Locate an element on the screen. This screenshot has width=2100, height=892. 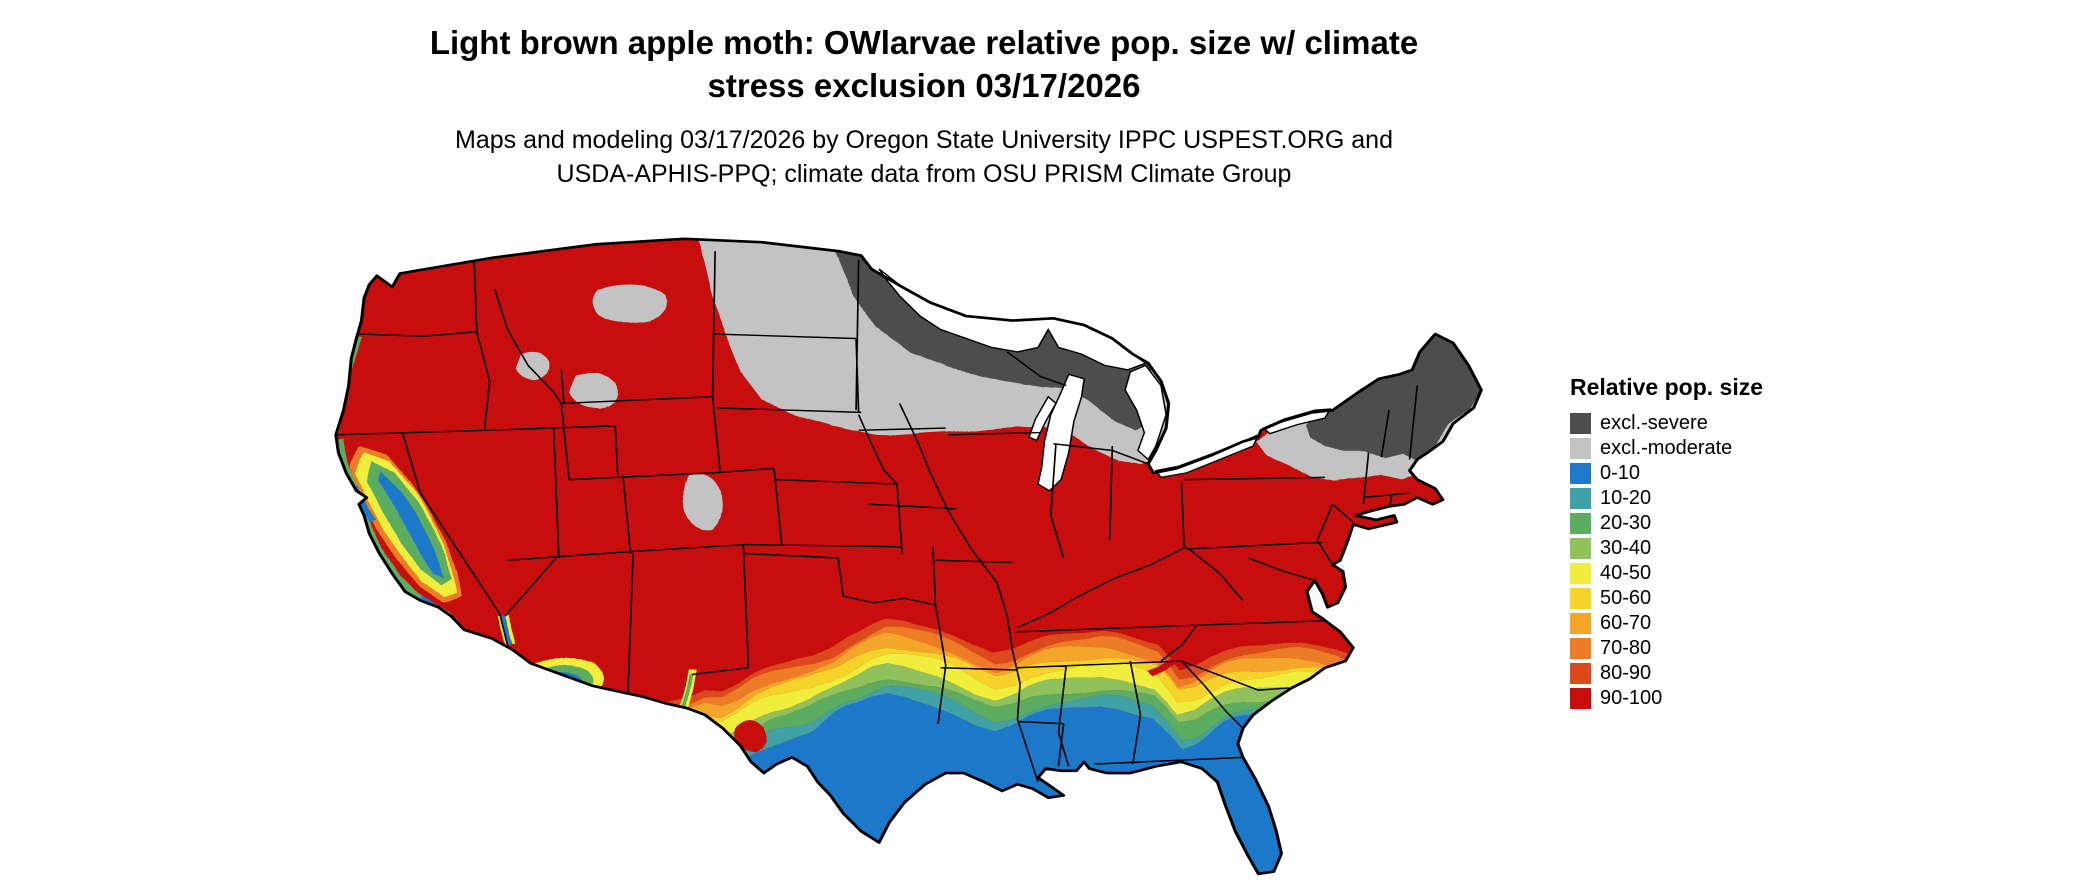
excl-moderate-colorado-patch is located at coordinates (703, 503).